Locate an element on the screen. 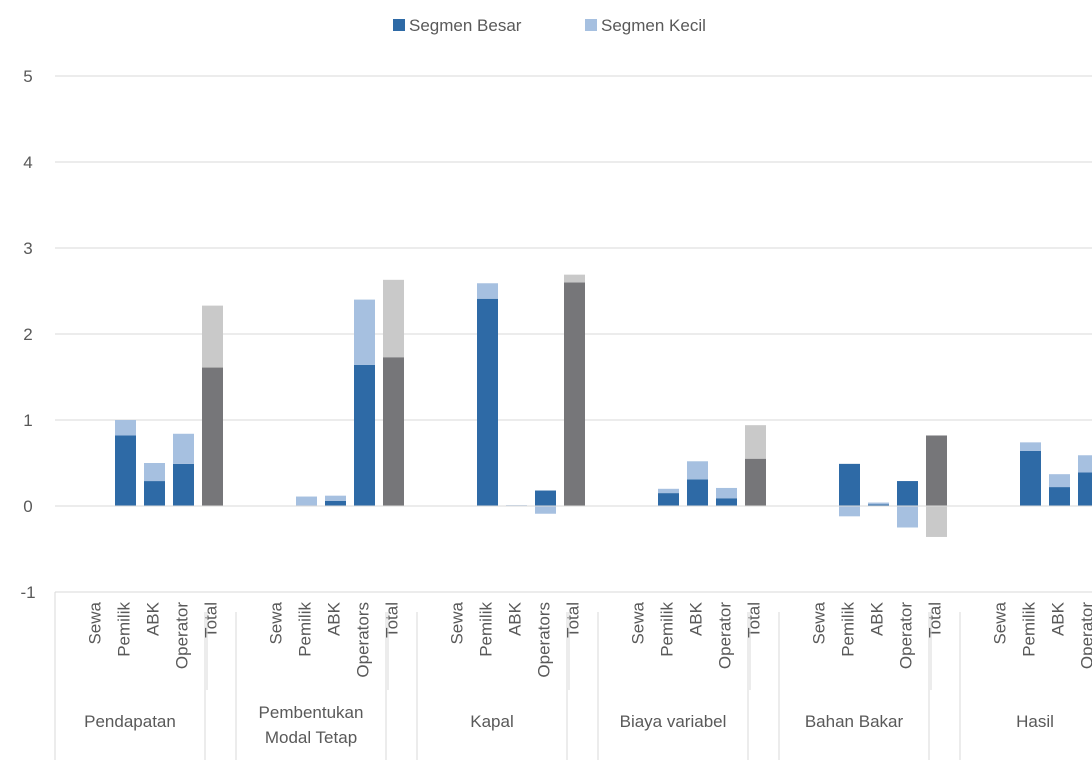  legend-swatch-segmen-besar is located at coordinates (399, 25).